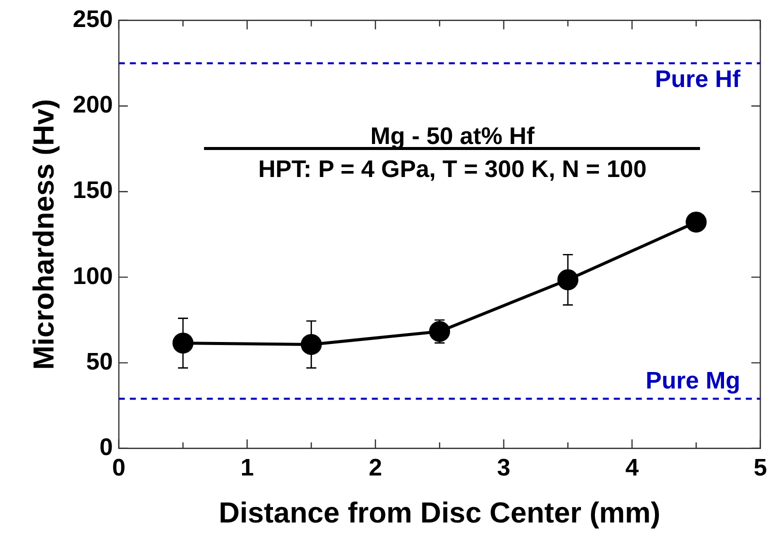  I want to click on x-tick-label: 4, so click(632, 468).